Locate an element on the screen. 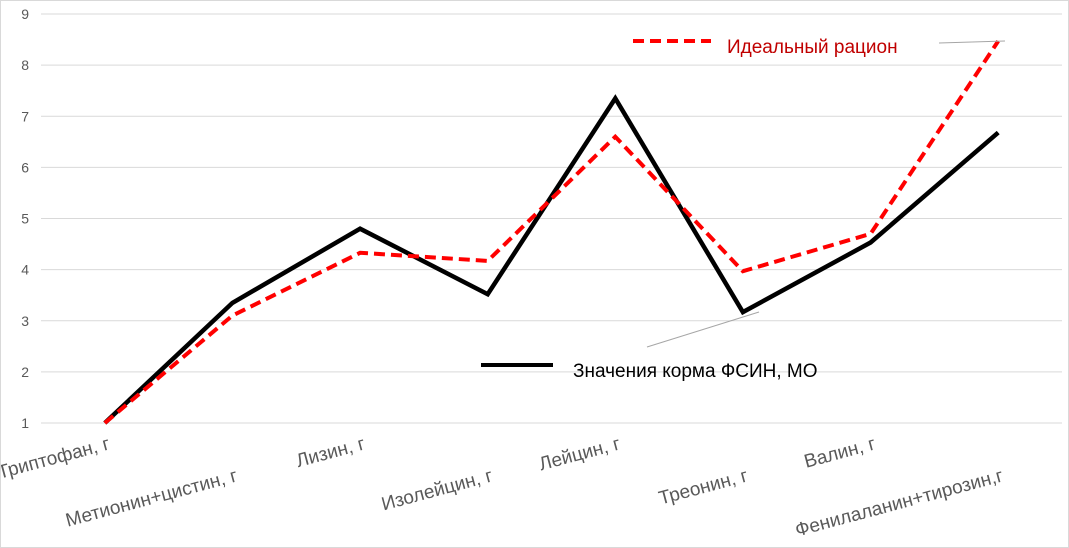 The height and width of the screenshot is (548, 1069). legend-label-ideal: Идеальный рацион is located at coordinates (812, 47).